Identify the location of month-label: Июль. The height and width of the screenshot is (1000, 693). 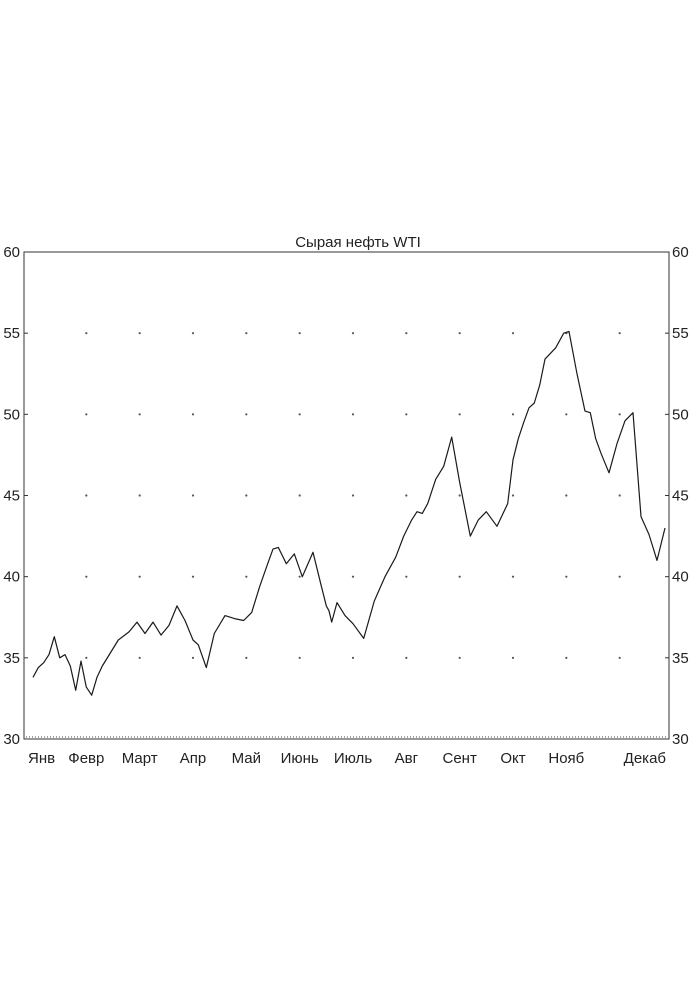
(353, 758).